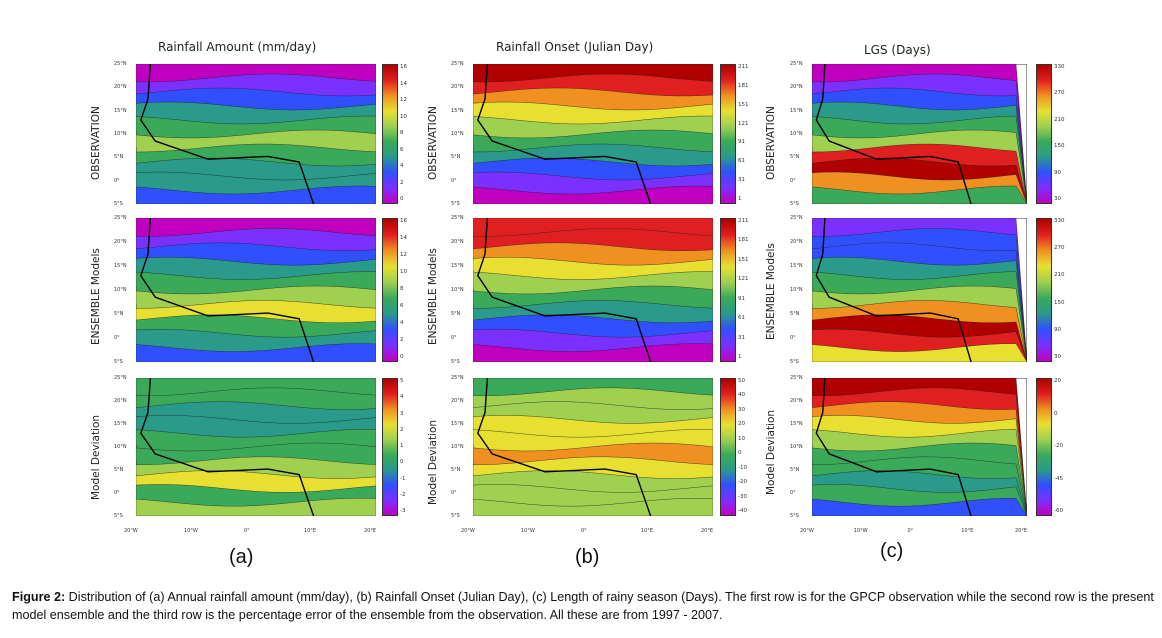 Image resolution: width=1162 pixels, height=638 pixels. What do you see at coordinates (910, 531) in the screenshot?
I see `lon-tick-label: 0°` at bounding box center [910, 531].